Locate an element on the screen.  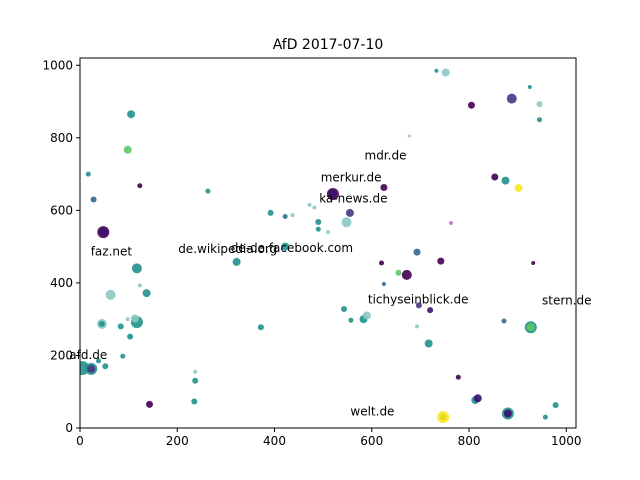
y-tick-label: 1000 is located at coordinates (57, 65).